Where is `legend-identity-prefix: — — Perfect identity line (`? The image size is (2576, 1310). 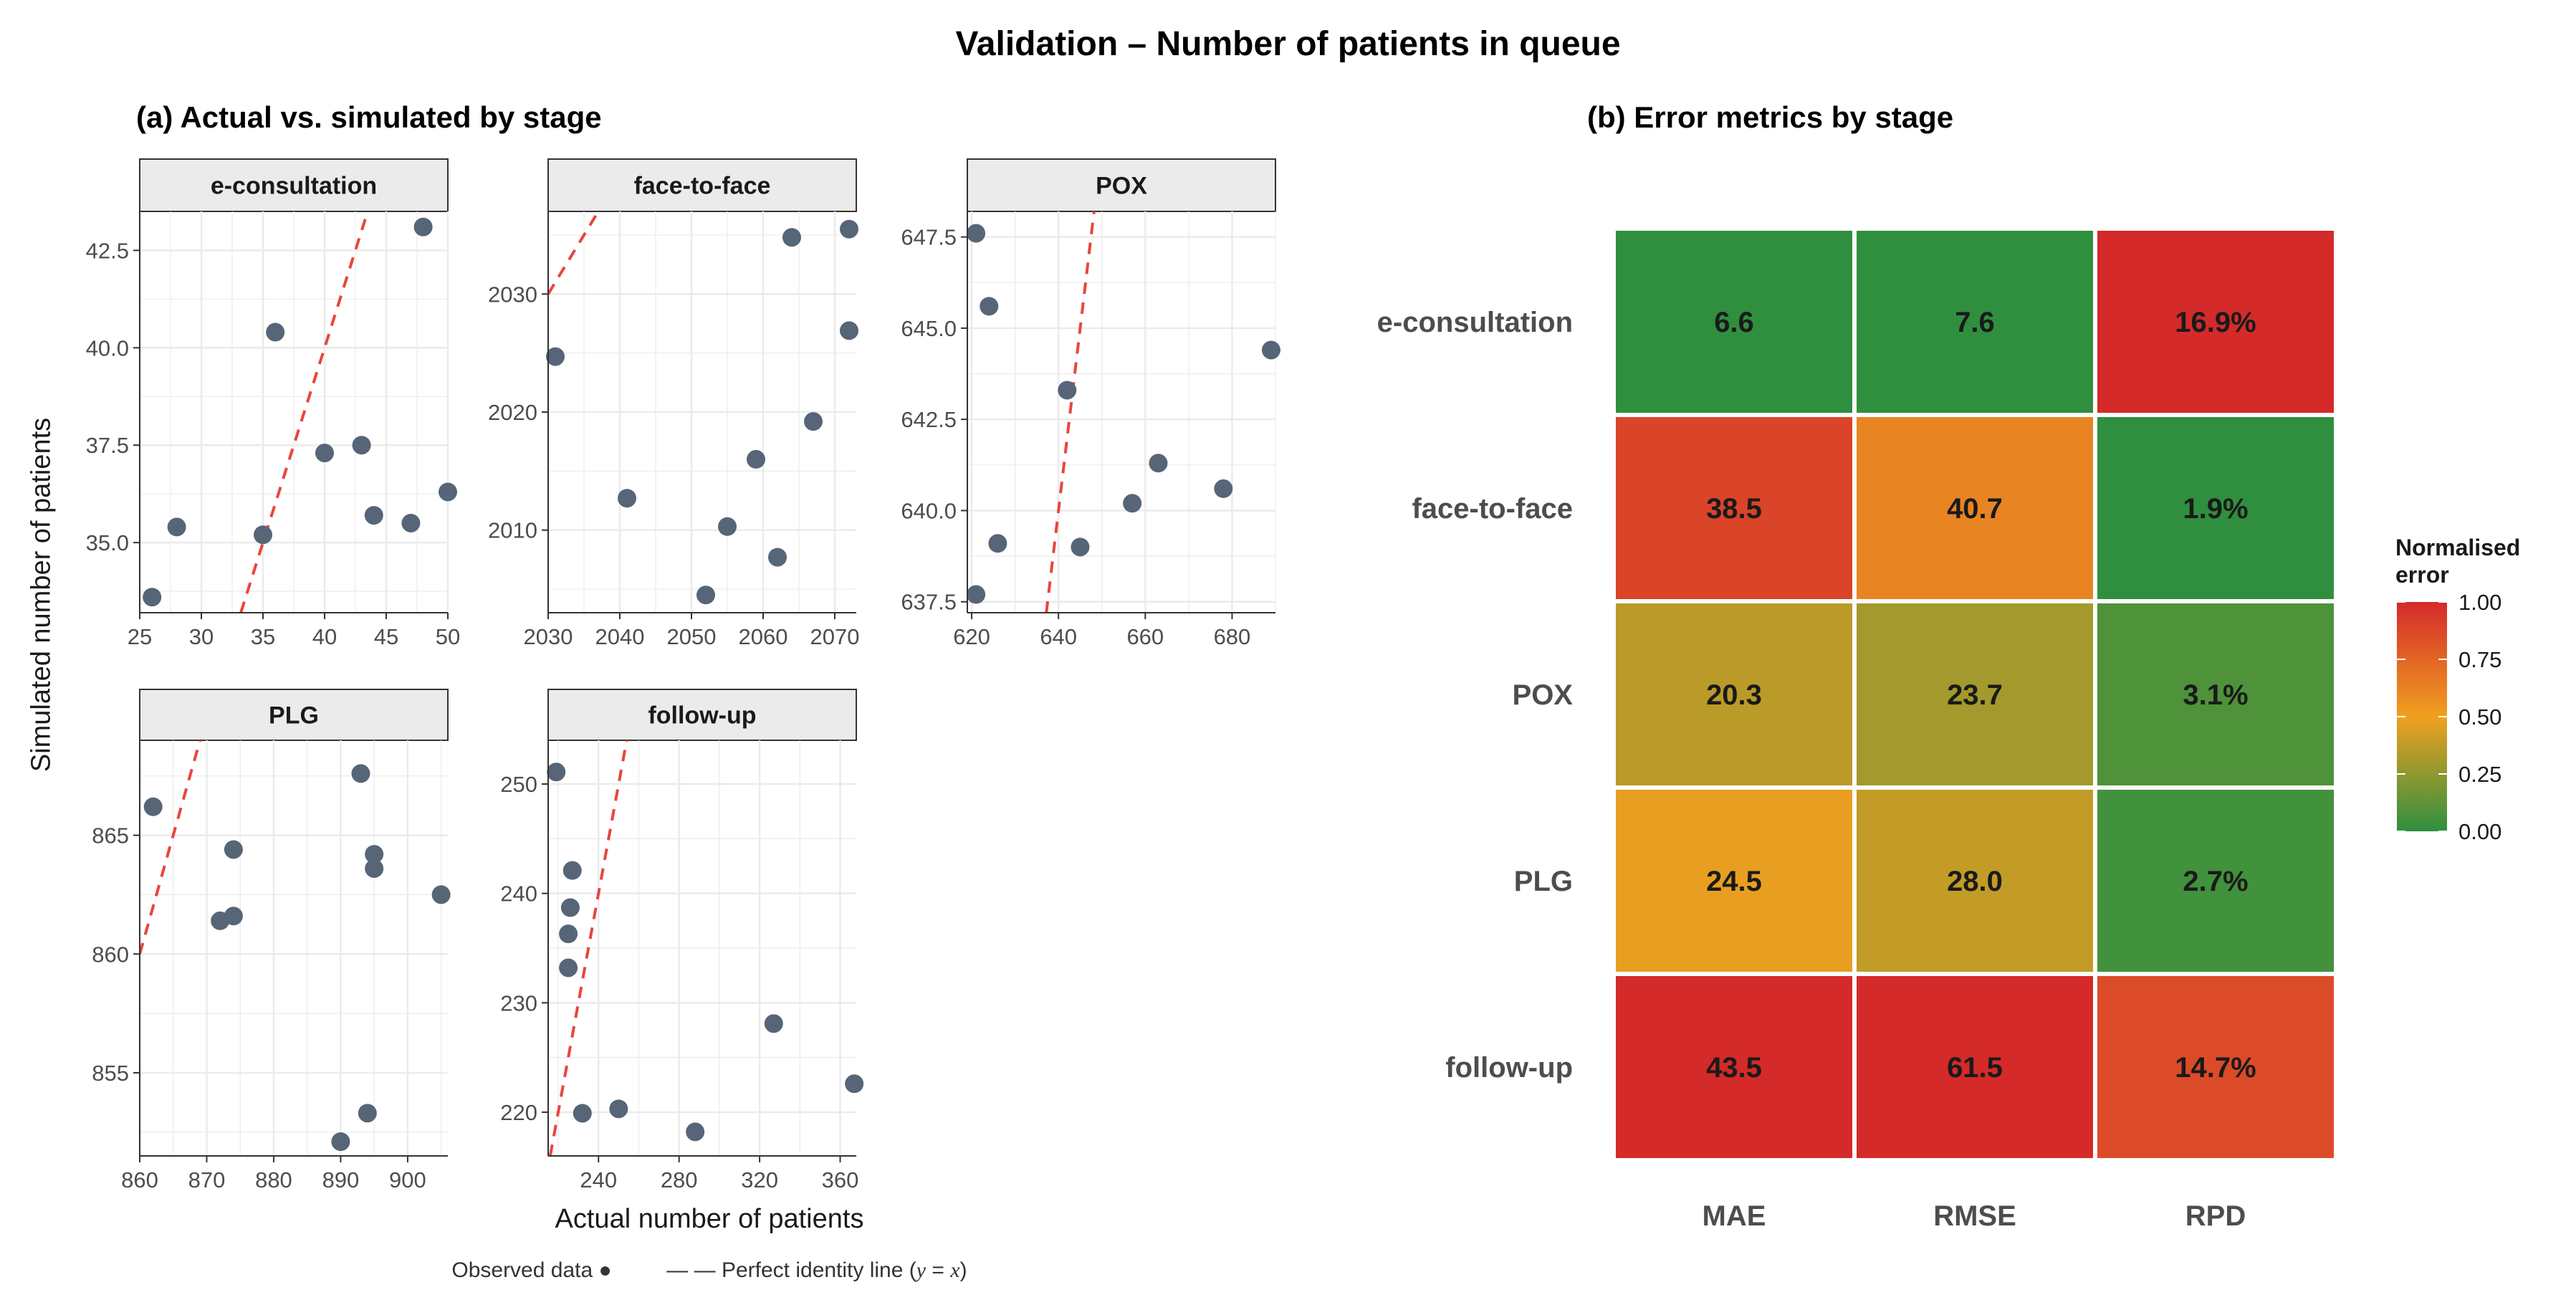
legend-identity-prefix: — — Perfect identity line ( is located at coordinates (791, 1270).